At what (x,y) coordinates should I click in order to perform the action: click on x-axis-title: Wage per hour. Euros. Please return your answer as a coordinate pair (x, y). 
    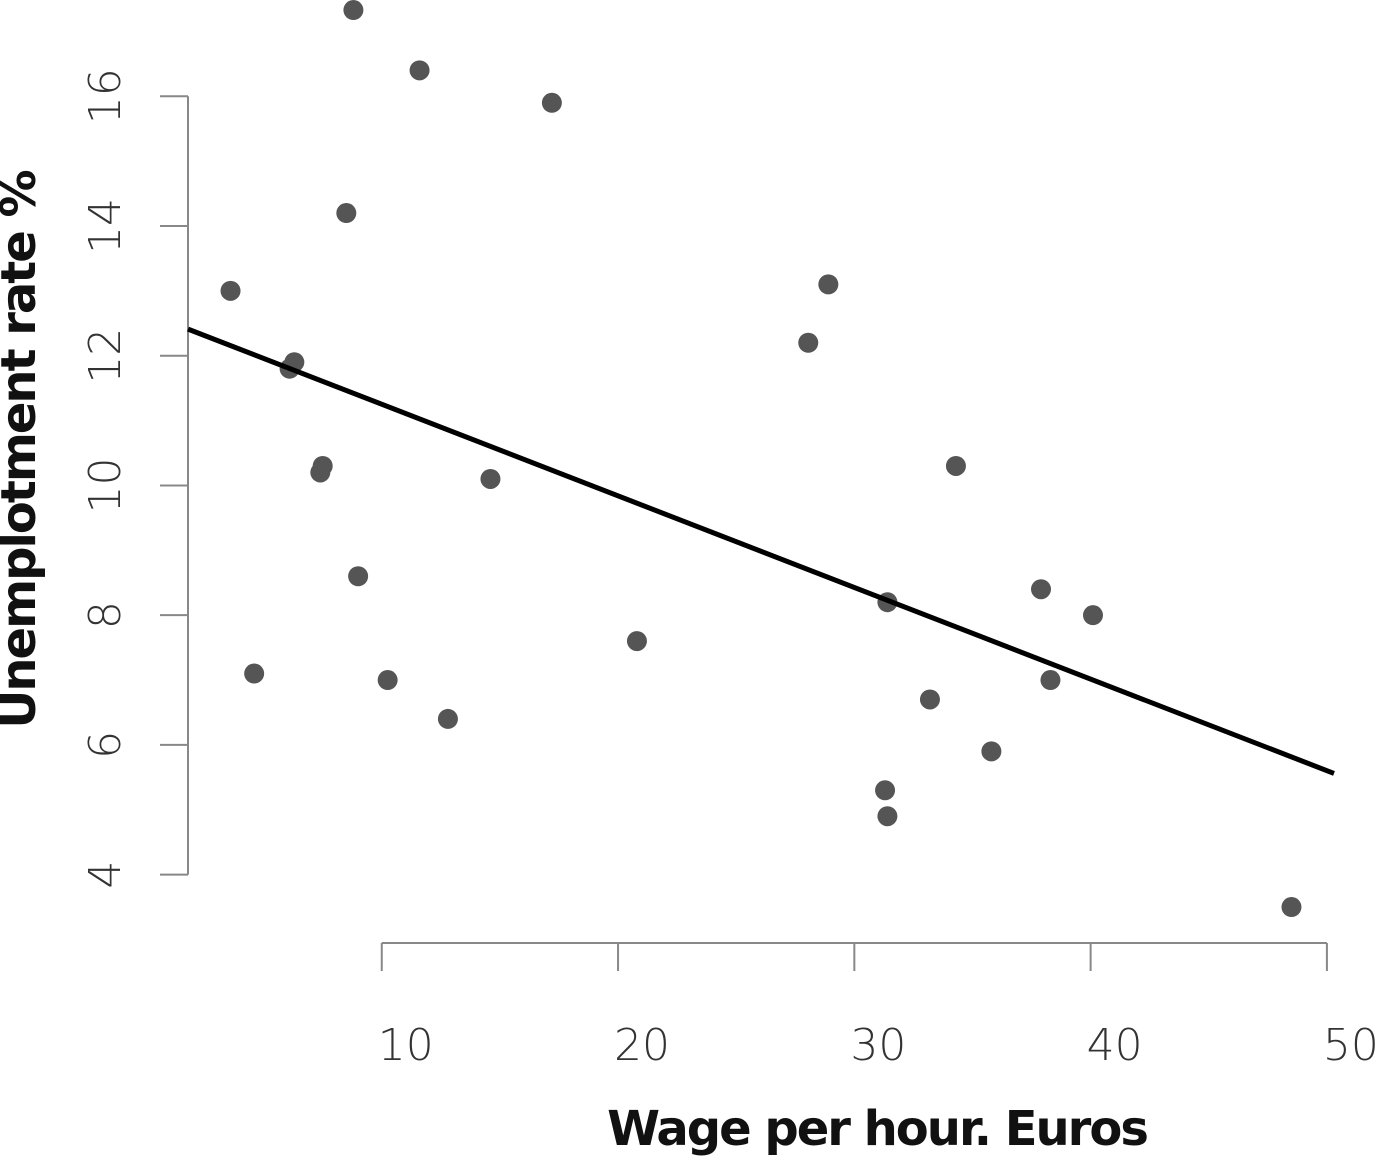
    Looking at the image, I should click on (877, 1129).